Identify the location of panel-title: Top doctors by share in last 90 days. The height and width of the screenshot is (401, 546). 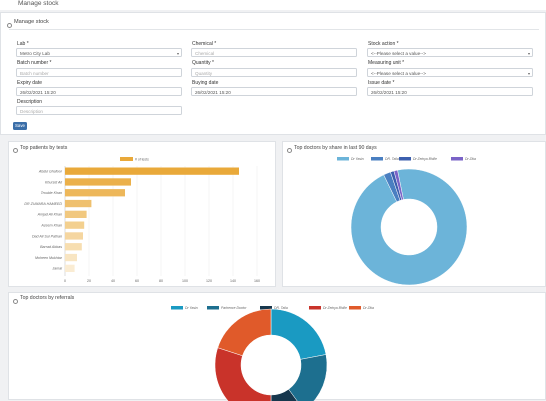
(335, 148).